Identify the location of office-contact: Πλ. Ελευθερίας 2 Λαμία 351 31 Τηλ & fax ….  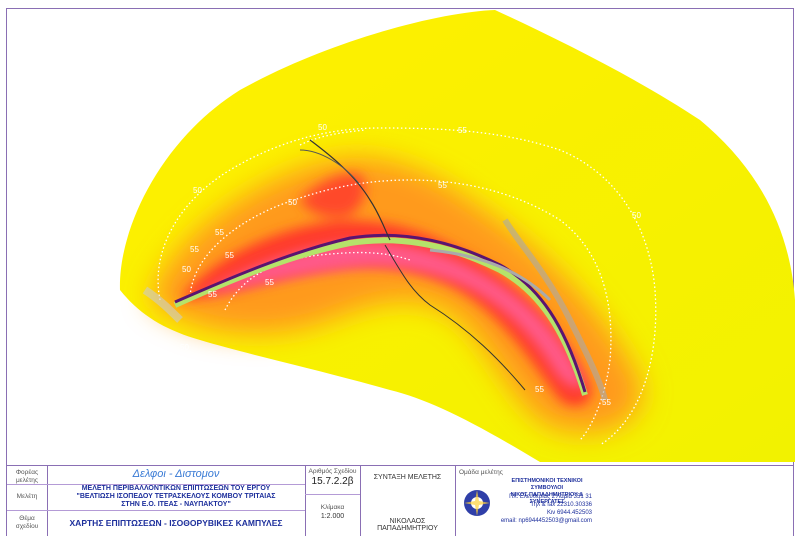
(544, 509).